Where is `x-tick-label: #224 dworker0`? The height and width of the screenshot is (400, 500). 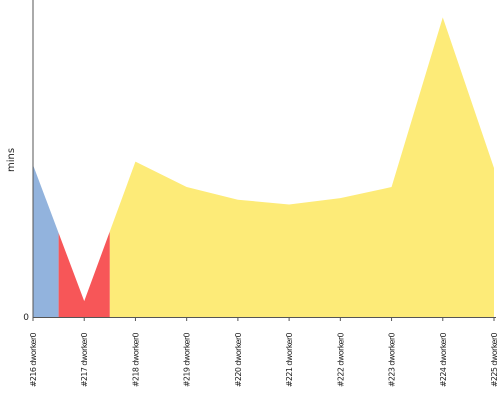 x-tick-label: #224 dworker0 is located at coordinates (443, 359).